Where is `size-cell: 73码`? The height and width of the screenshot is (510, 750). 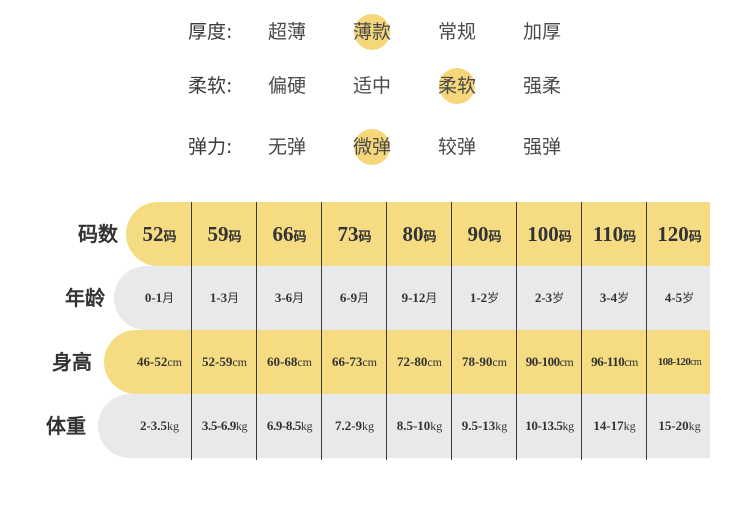
size-cell: 73码 is located at coordinates (354, 234).